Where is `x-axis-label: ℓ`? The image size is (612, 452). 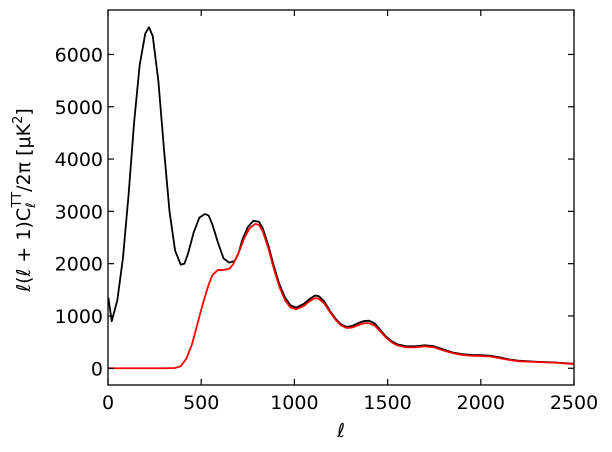
x-axis-label: ℓ is located at coordinates (340, 431).